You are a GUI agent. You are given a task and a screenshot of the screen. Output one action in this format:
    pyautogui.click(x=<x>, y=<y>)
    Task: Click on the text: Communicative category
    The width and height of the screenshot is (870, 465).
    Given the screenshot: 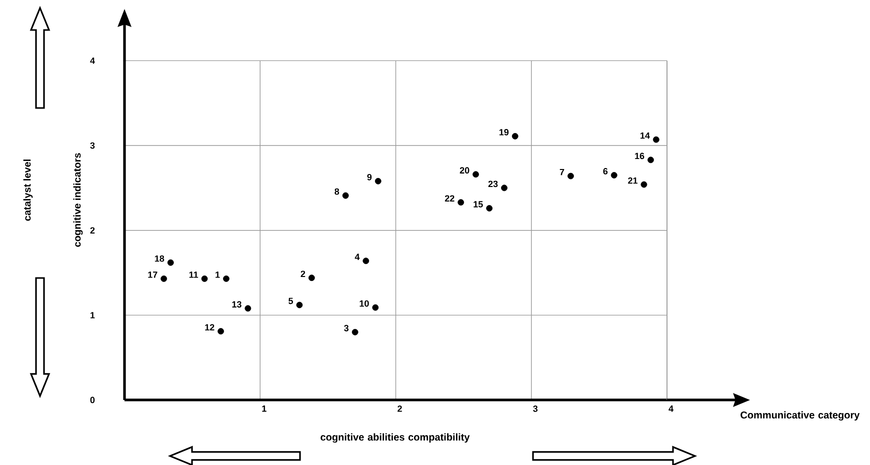 What is the action you would take?
    pyautogui.click(x=800, y=416)
    